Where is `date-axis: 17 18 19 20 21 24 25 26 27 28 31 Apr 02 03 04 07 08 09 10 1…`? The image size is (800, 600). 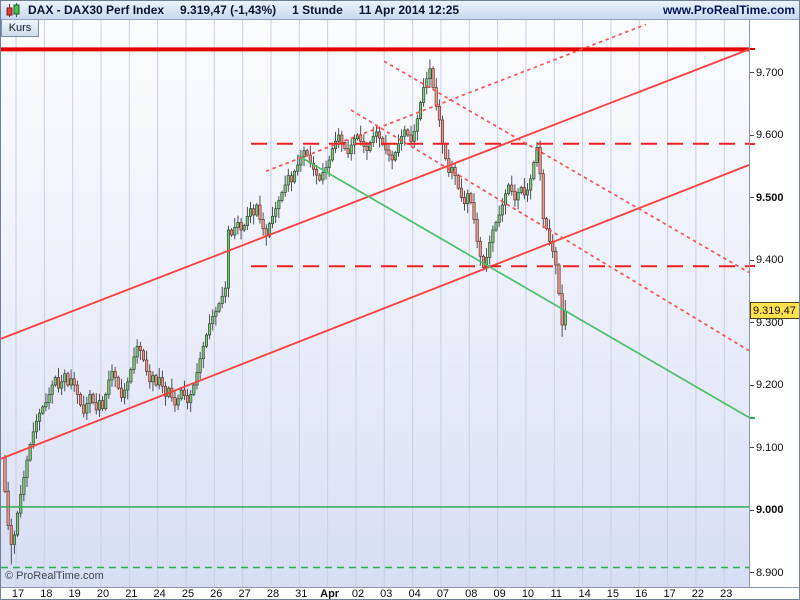 date-axis: 17 18 19 20 21 24 25 26 27 28 31 Apr 02 03 04 07 08 09 10 1… is located at coordinates (400, 593).